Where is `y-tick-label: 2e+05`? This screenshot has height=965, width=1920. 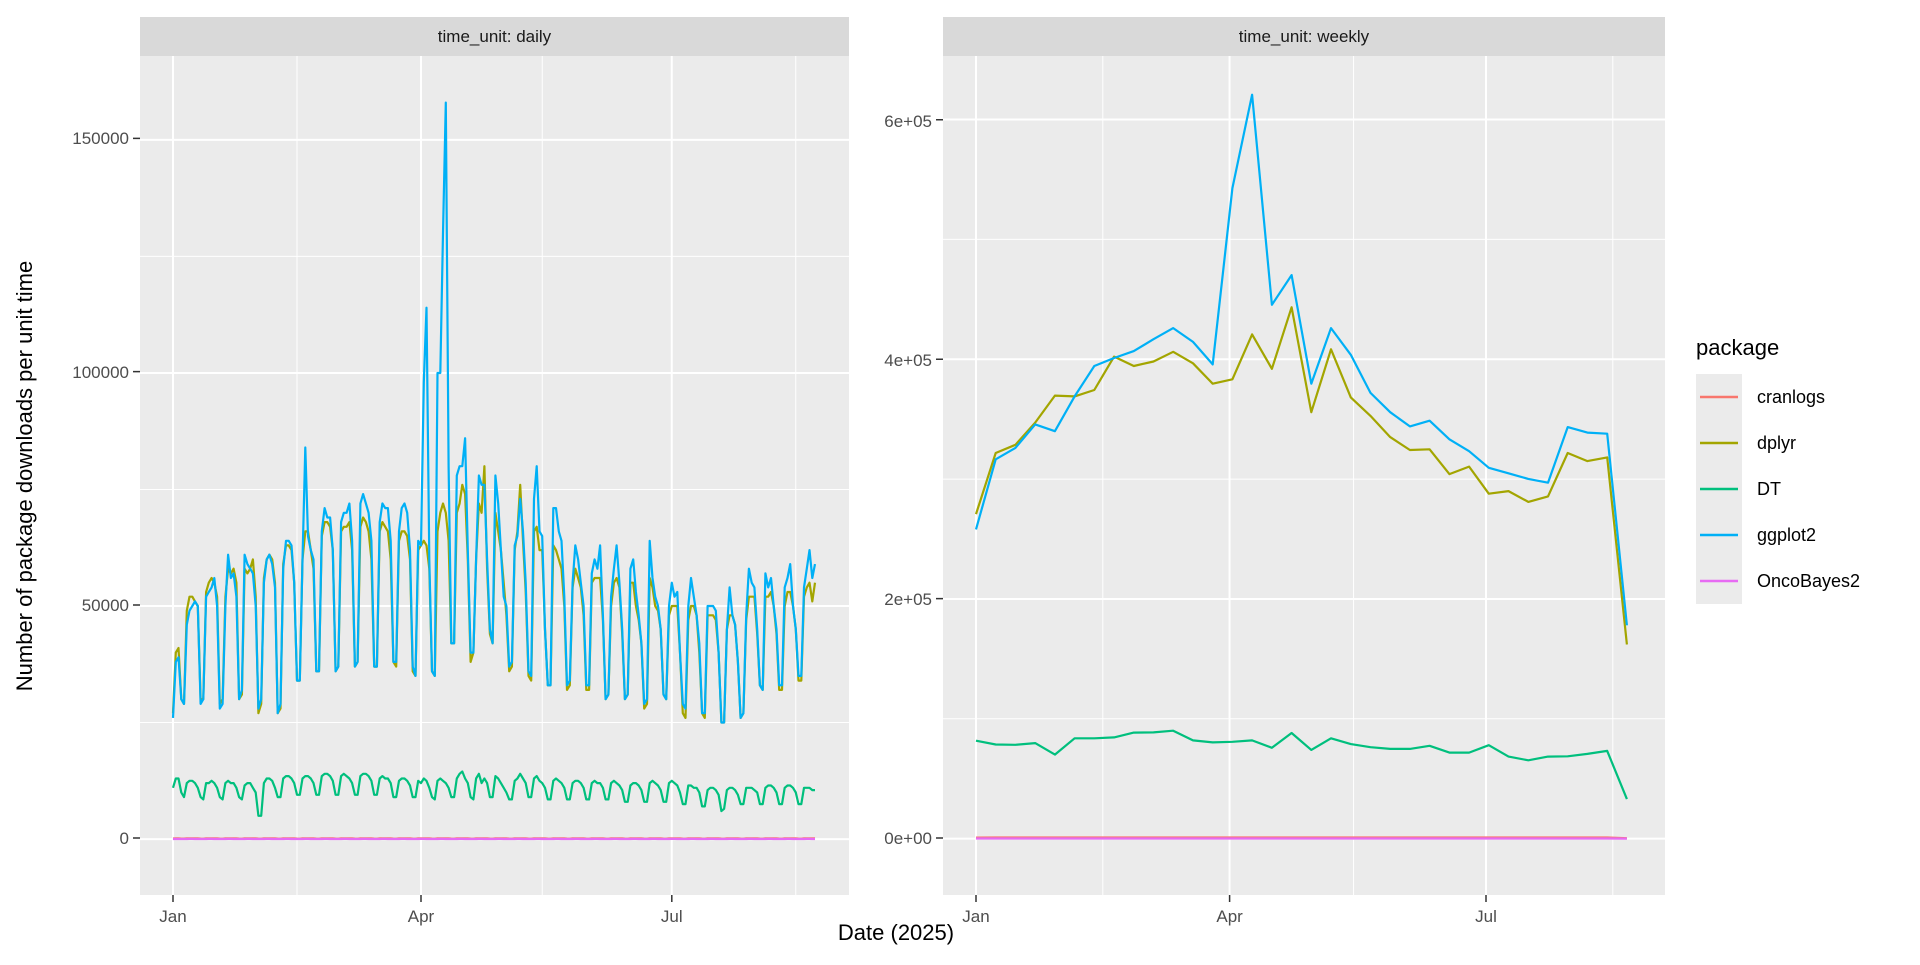
y-tick-label: 2e+05 is located at coordinates (908, 599).